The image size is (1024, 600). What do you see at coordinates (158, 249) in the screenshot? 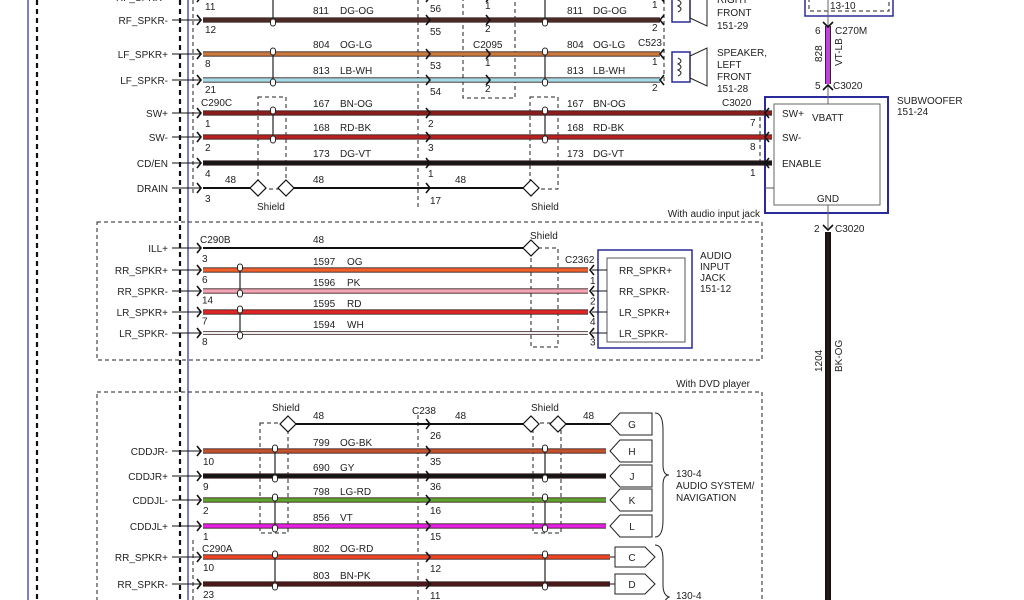
I see `signal-label: ILL+` at bounding box center [158, 249].